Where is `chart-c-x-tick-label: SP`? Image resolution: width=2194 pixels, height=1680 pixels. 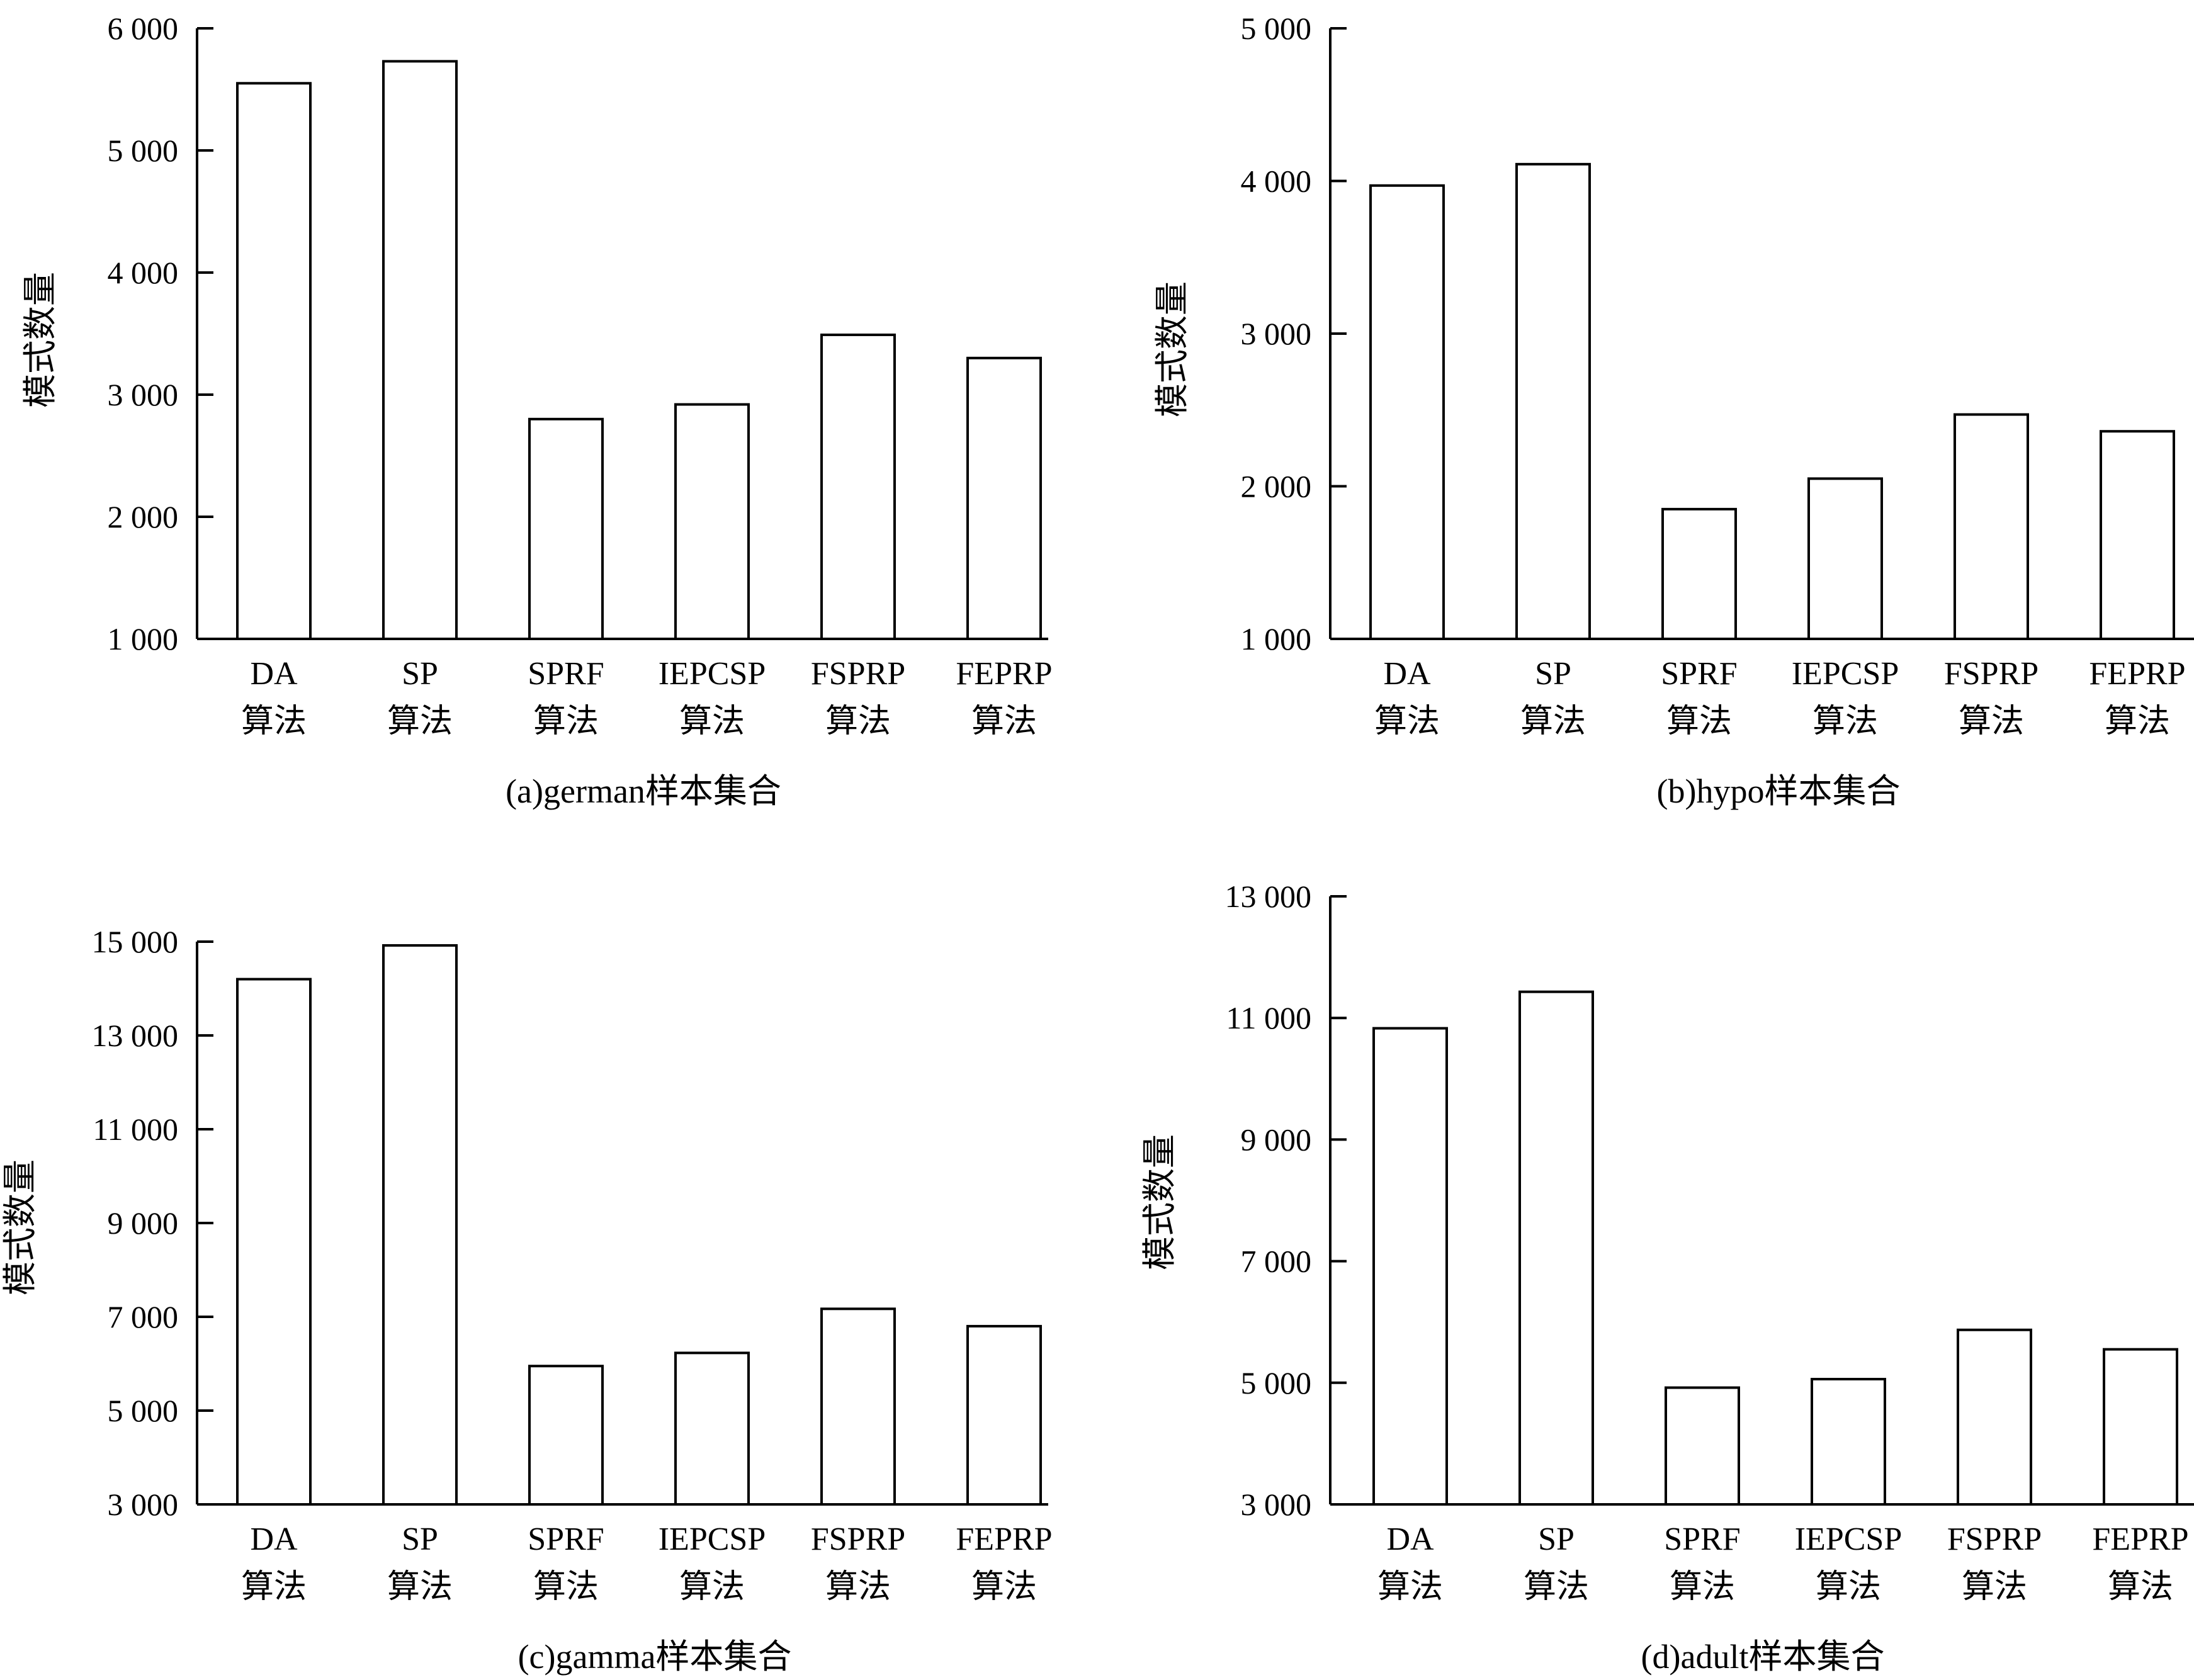
chart-c-x-tick-label: SP is located at coordinates (420, 1539).